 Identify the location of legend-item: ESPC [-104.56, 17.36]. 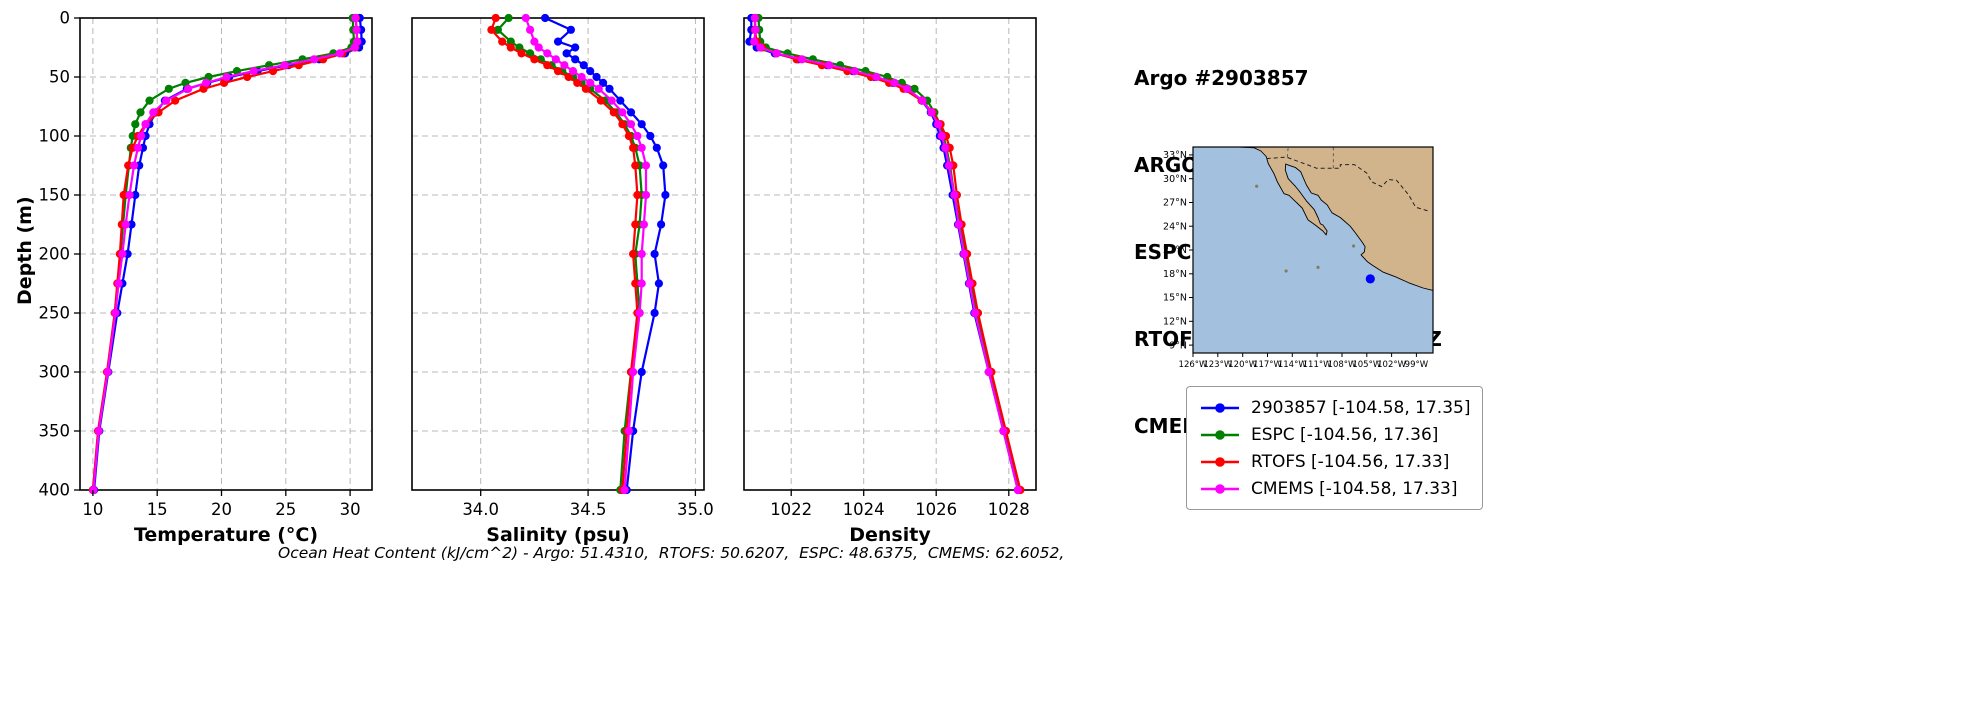
(1334, 434).